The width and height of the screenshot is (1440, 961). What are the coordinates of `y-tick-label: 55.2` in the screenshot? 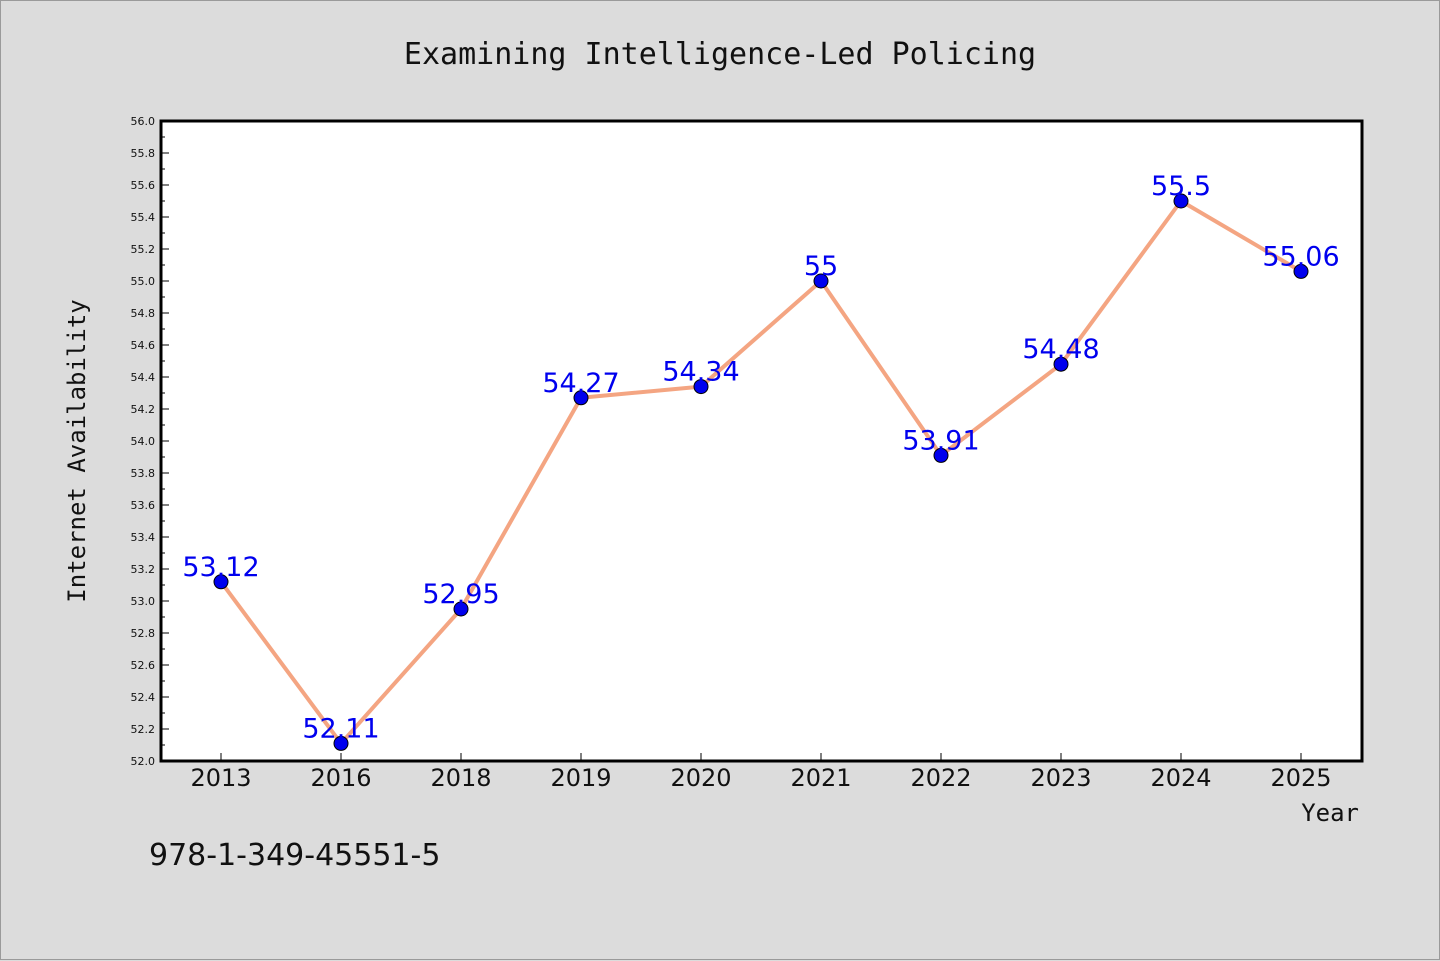 It's located at (143, 249).